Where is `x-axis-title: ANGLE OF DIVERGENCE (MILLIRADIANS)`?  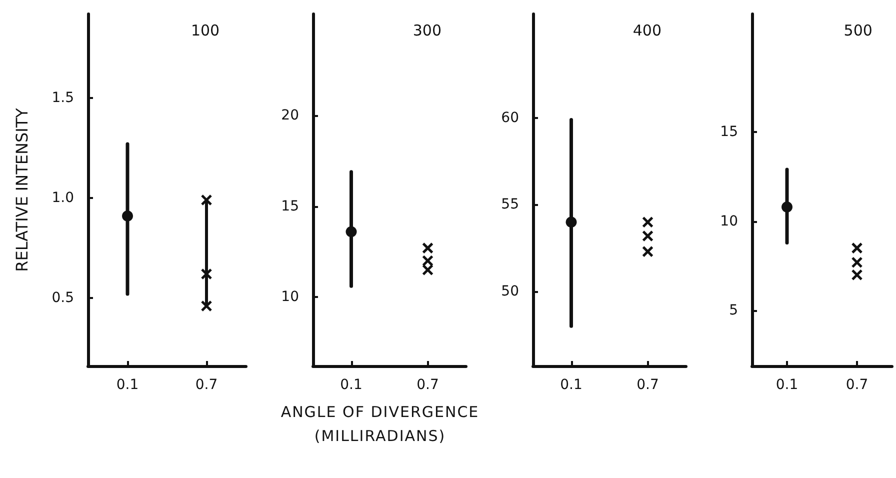
x-axis-title: ANGLE OF DIVERGENCE (MILLIRADIANS) is located at coordinates (380, 424).